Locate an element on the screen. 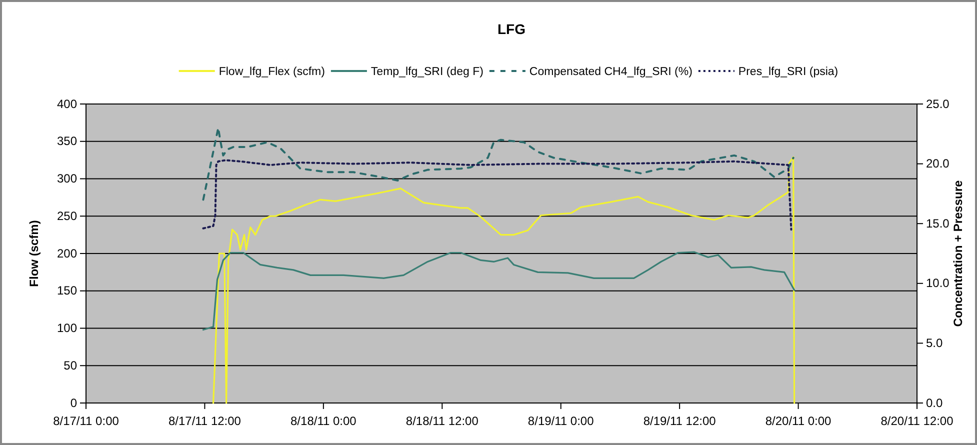  y2-tick-label: 25.0 is located at coordinates (938, 103).